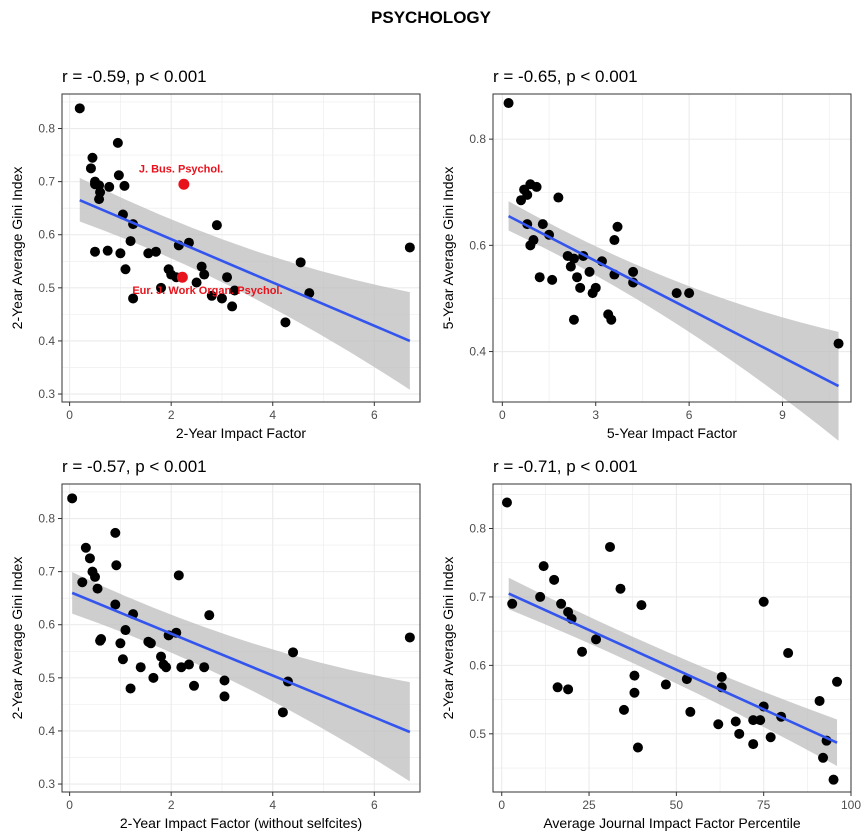 The image size is (862, 839). I want to click on y-axis-label: 2-Year Average Gini Index, so click(448, 638).